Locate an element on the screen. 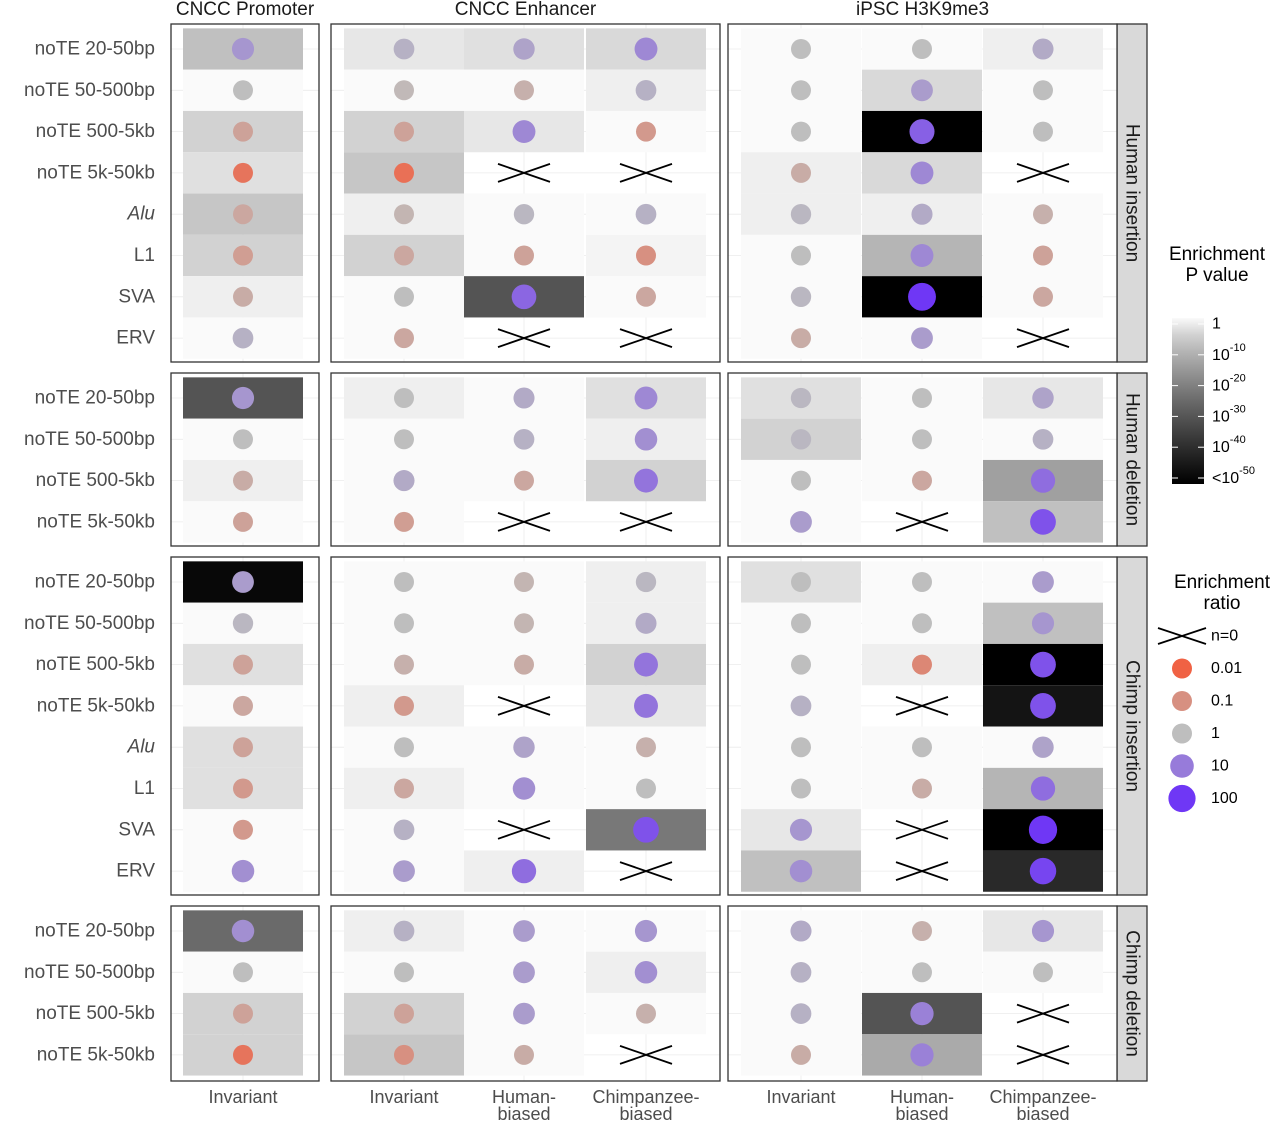  pvalue-legend-label: 10-10 is located at coordinates (1229, 353).